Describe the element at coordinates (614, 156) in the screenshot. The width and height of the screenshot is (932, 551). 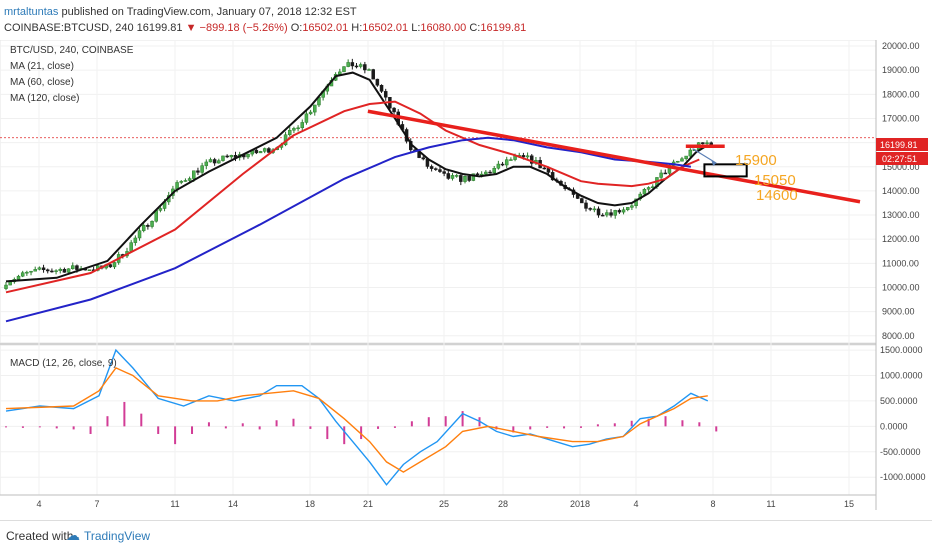
I see `resistance-trendline` at that location.